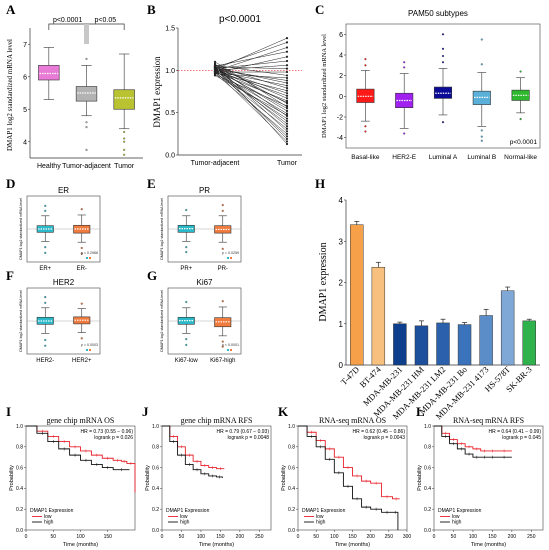 This screenshot has height=550, width=549. What do you see at coordinates (216, 545) in the screenshot?
I see `x-axis-title: Time (months)` at bounding box center [216, 545].